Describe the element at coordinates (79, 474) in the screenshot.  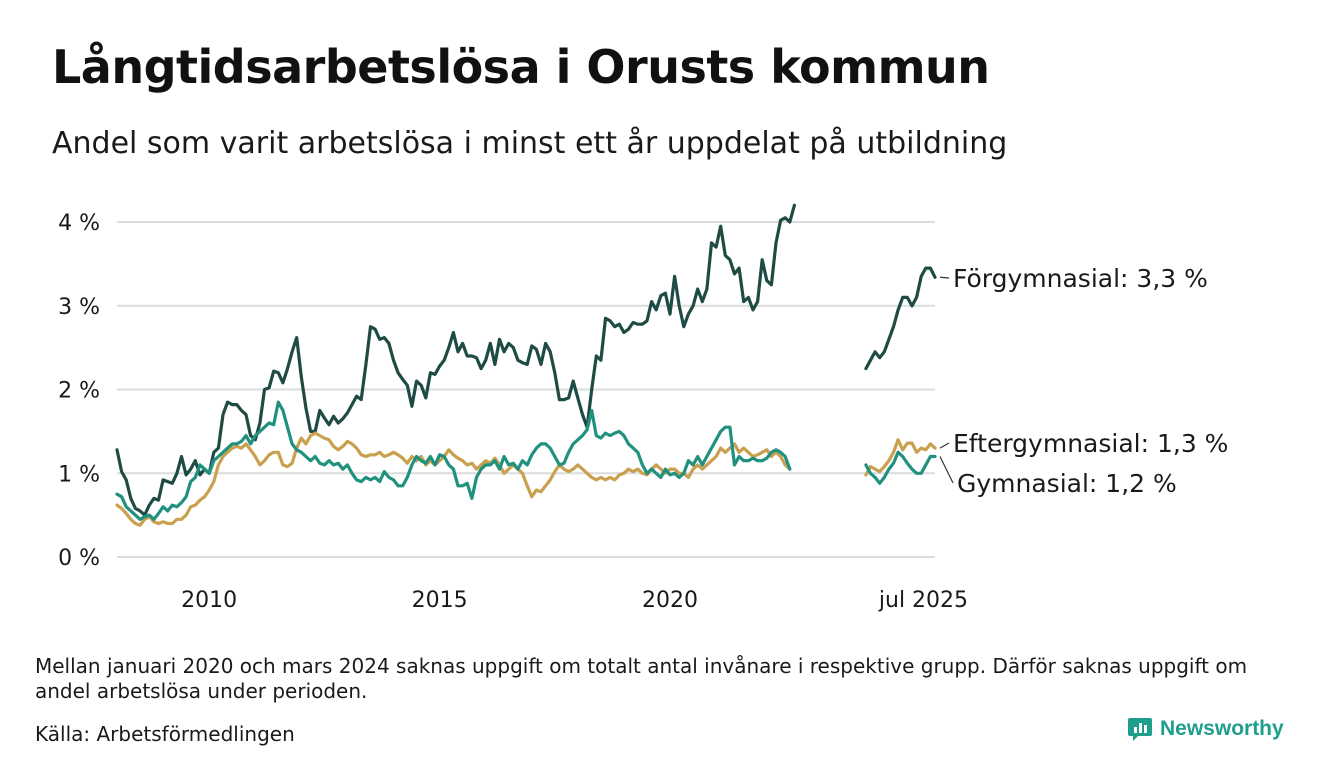
I see `y-tick-label: 1 %` at that location.